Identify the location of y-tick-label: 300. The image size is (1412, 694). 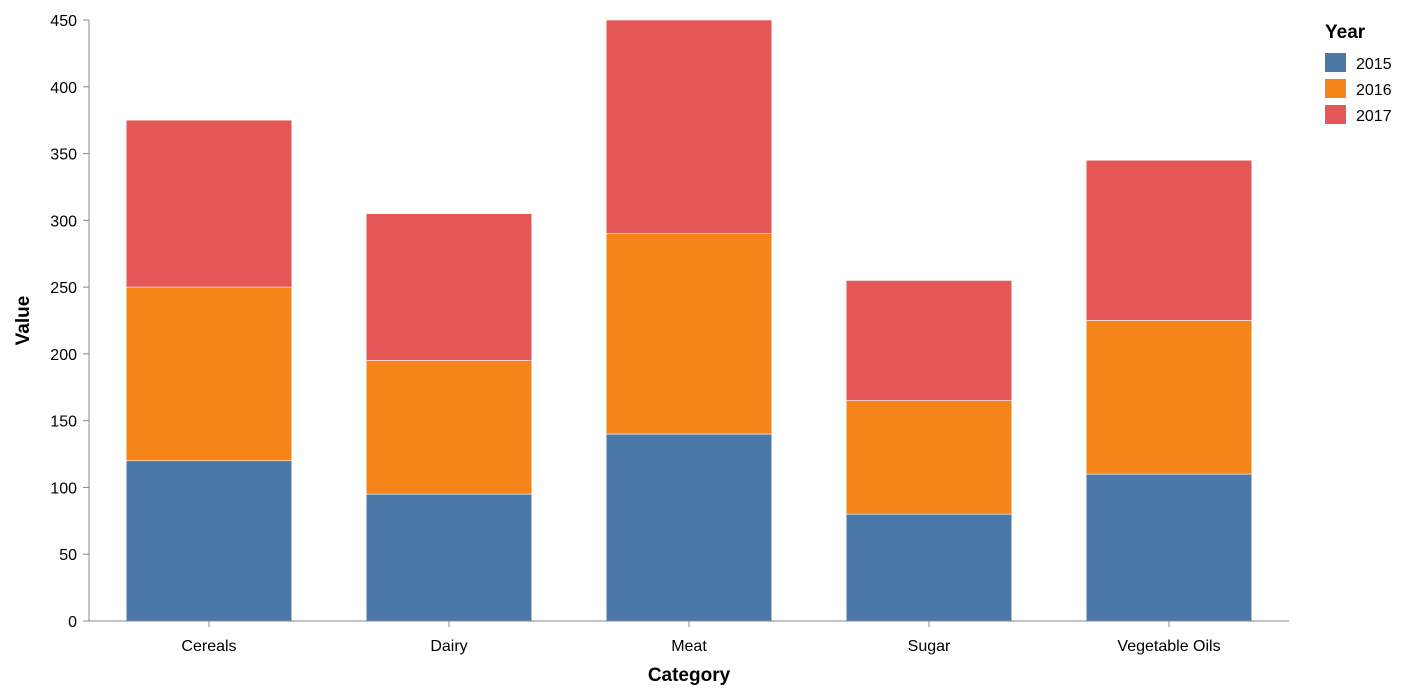
(63, 221).